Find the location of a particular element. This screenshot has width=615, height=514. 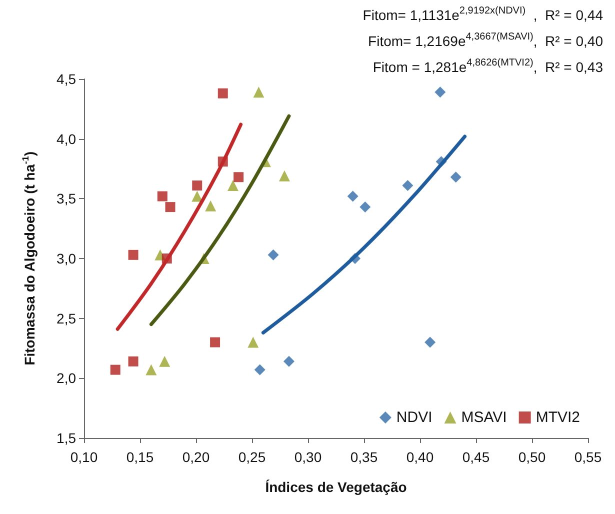

legend-label: NDVI is located at coordinates (414, 417).